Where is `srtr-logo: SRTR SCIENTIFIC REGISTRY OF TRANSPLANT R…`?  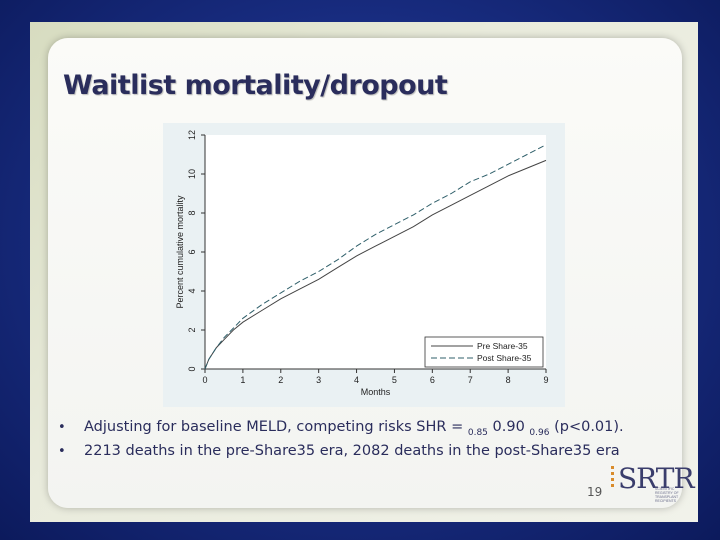 srtr-logo: SRTR SCIENTIFIC REGISTRY OF TRANSPLANT R… is located at coordinates (651, 482).